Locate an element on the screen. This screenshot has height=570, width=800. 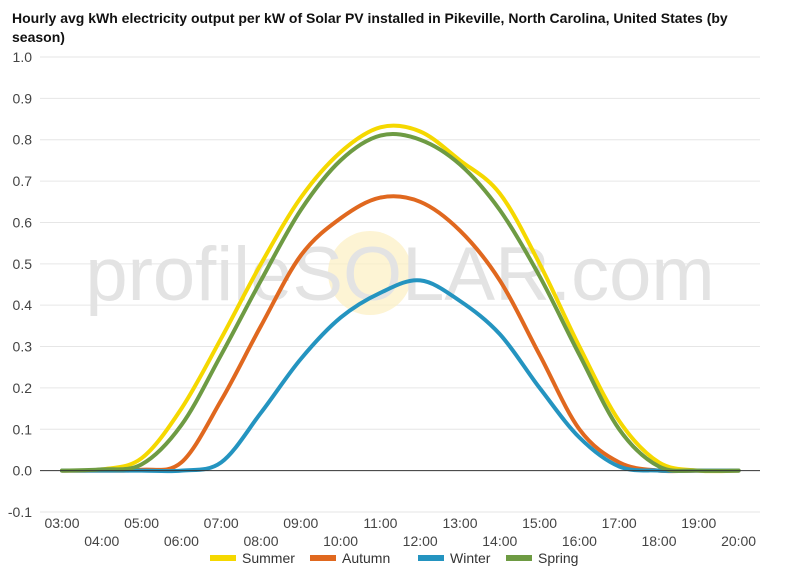
x-tick-label: 10:00 is located at coordinates (340, 541).